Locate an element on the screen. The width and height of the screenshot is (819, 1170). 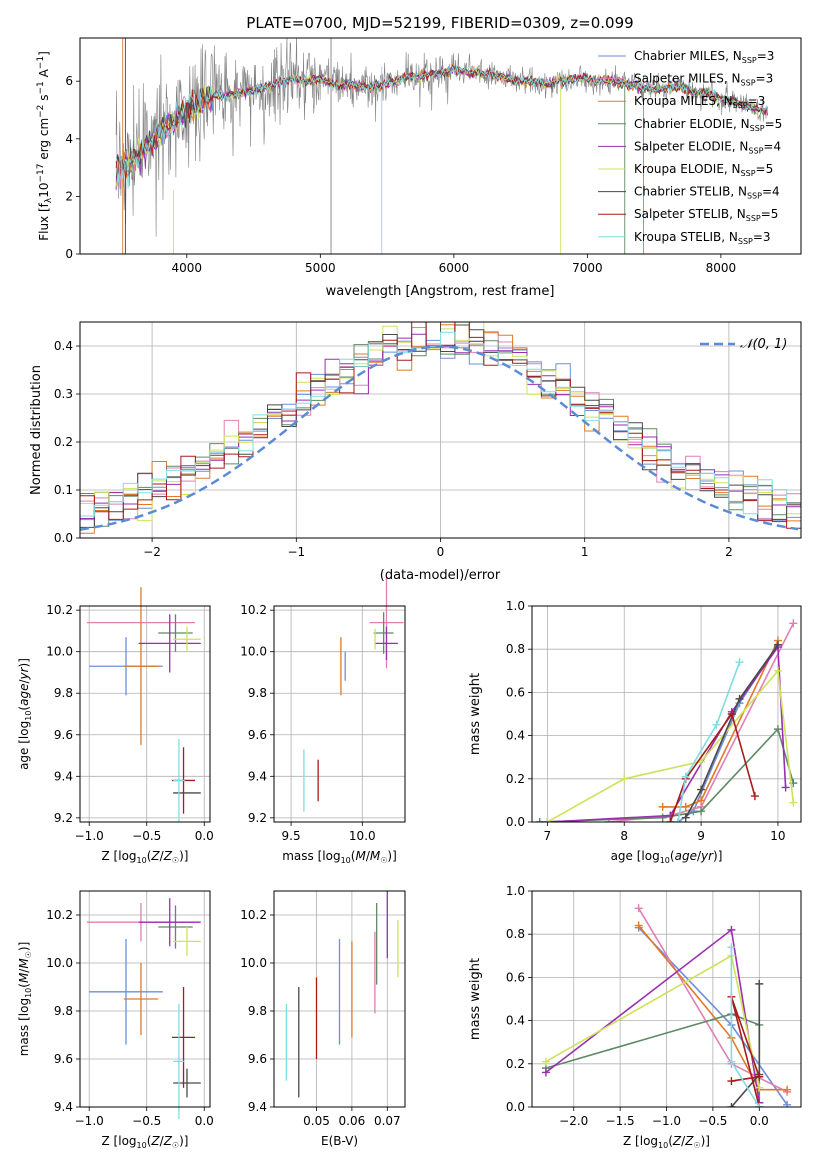
legend-label-chabrier_miles: Chabrier MILES, NSSP=3 is located at coordinates (704, 57).